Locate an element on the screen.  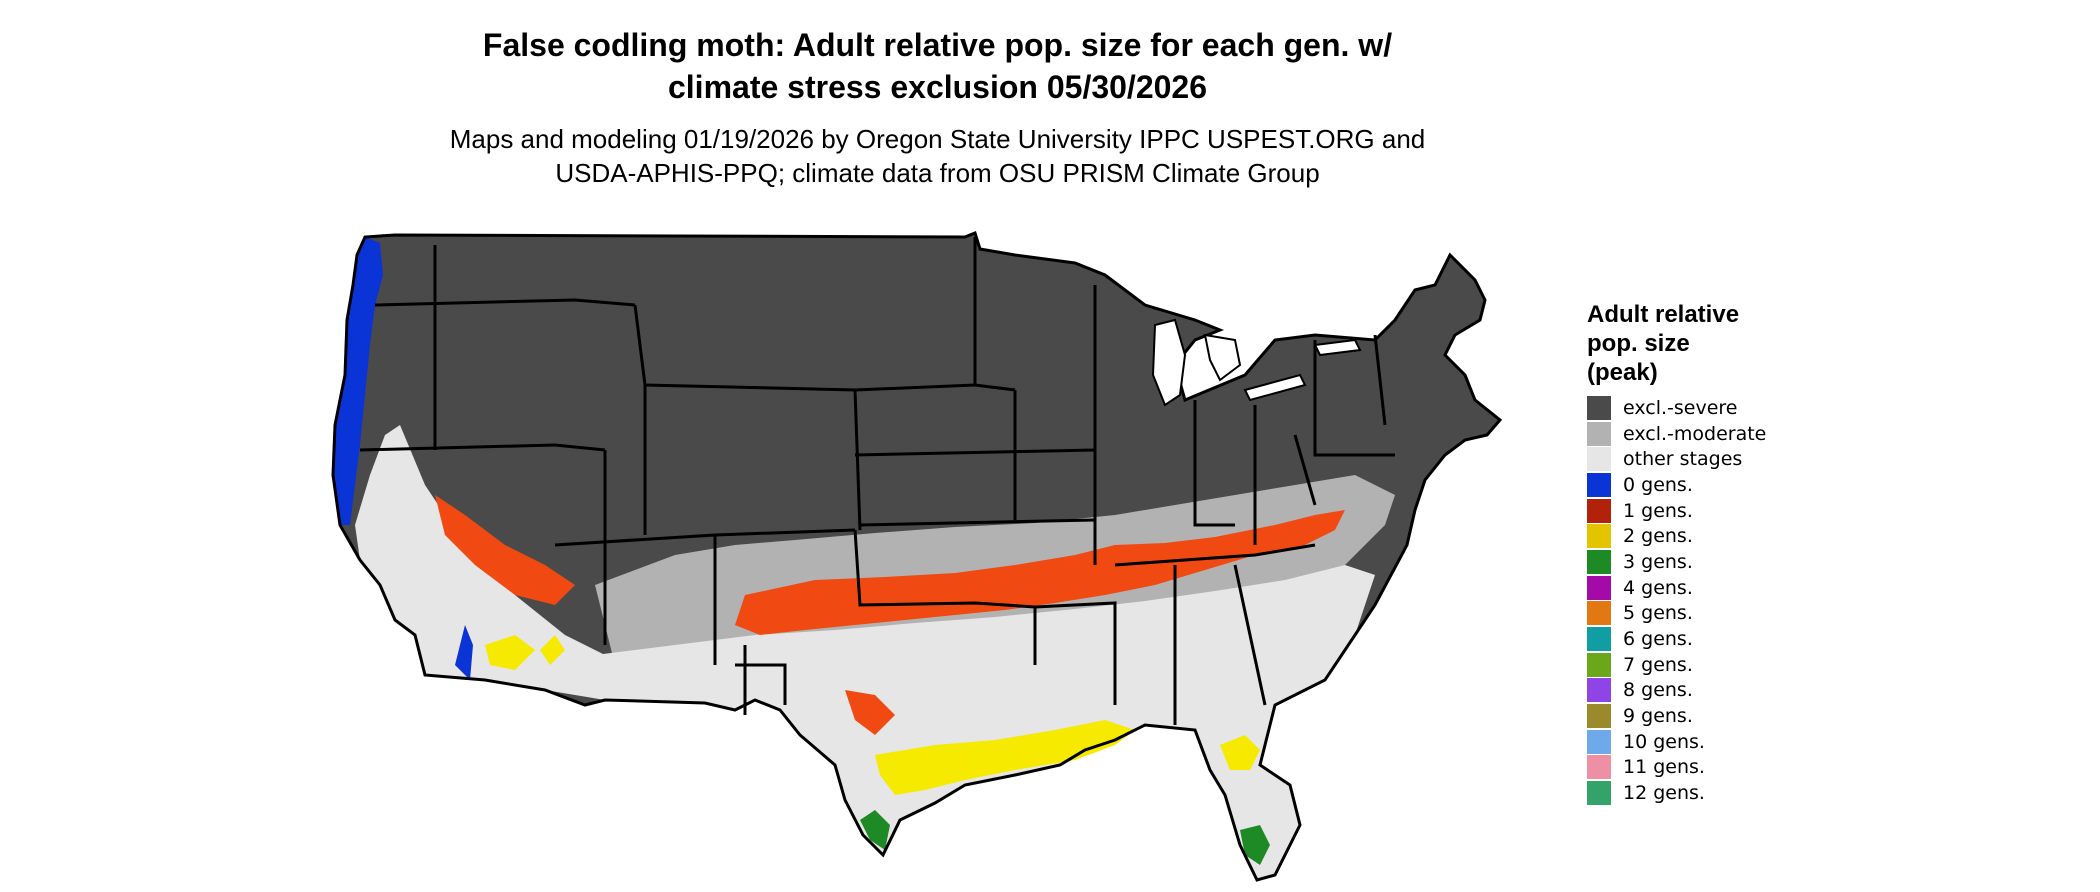
zone-0-gen-sierra is located at coordinates (464, 652).